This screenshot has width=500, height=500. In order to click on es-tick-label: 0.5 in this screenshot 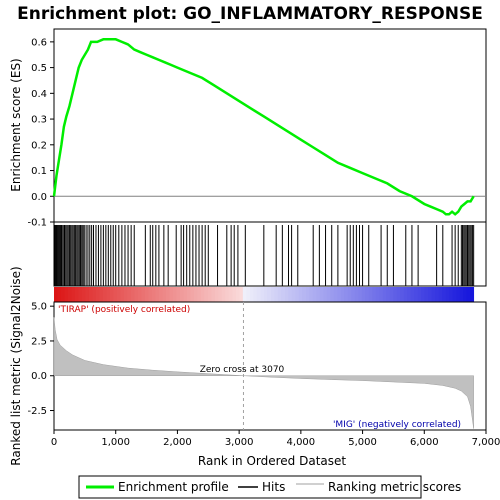, I will do `click(39, 68)`.